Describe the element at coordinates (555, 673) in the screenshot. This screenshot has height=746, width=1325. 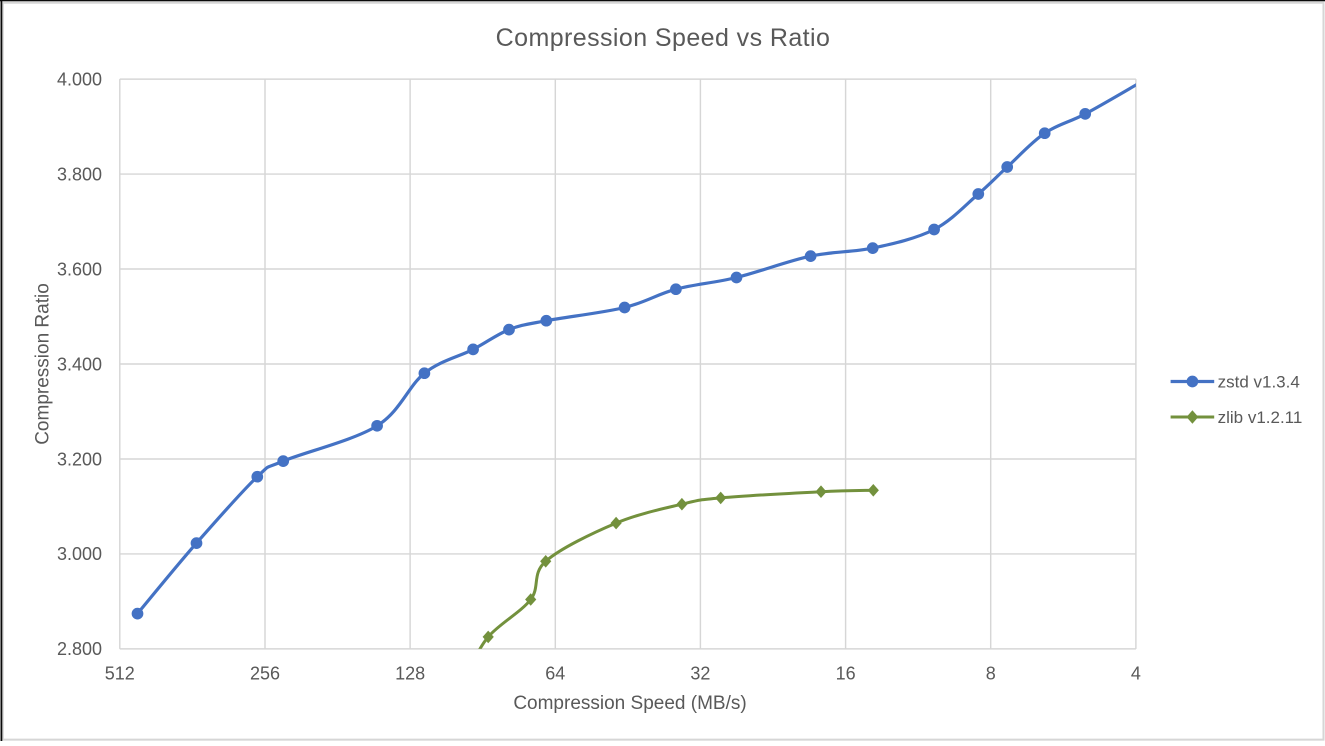
I see `svg-text: 64` at that location.